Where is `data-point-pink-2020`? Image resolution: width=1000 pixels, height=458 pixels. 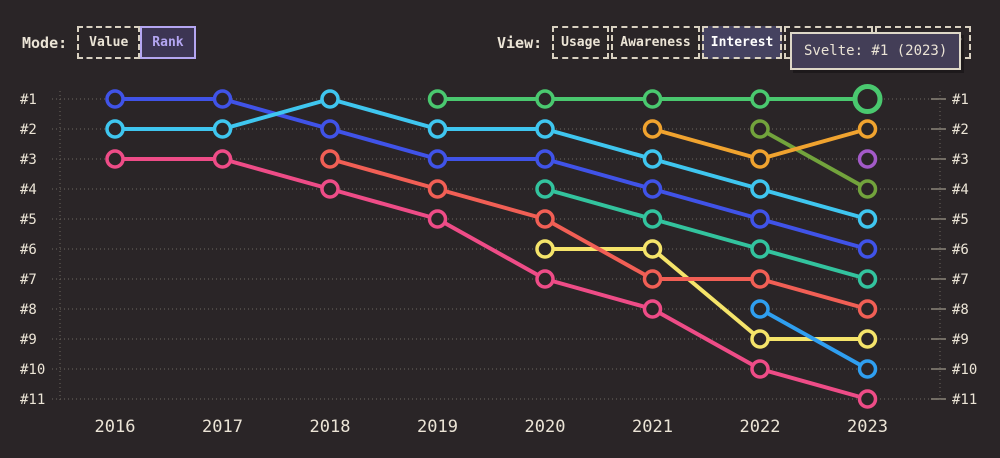
data-point-pink-2020 is located at coordinates (545, 279).